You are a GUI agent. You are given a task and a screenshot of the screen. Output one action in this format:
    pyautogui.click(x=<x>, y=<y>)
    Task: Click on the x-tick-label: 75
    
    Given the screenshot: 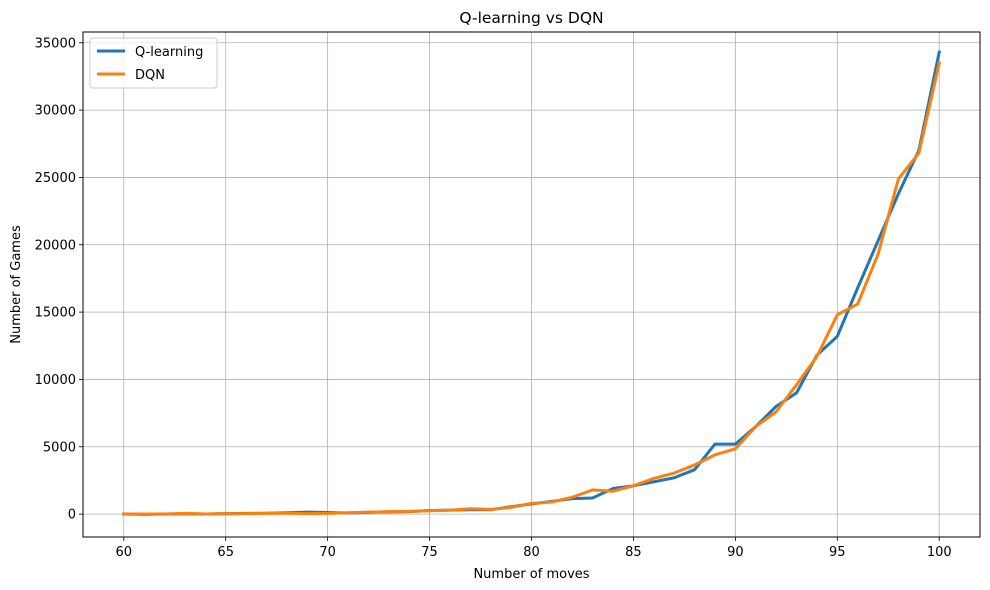 What is the action you would take?
    pyautogui.click(x=429, y=552)
    